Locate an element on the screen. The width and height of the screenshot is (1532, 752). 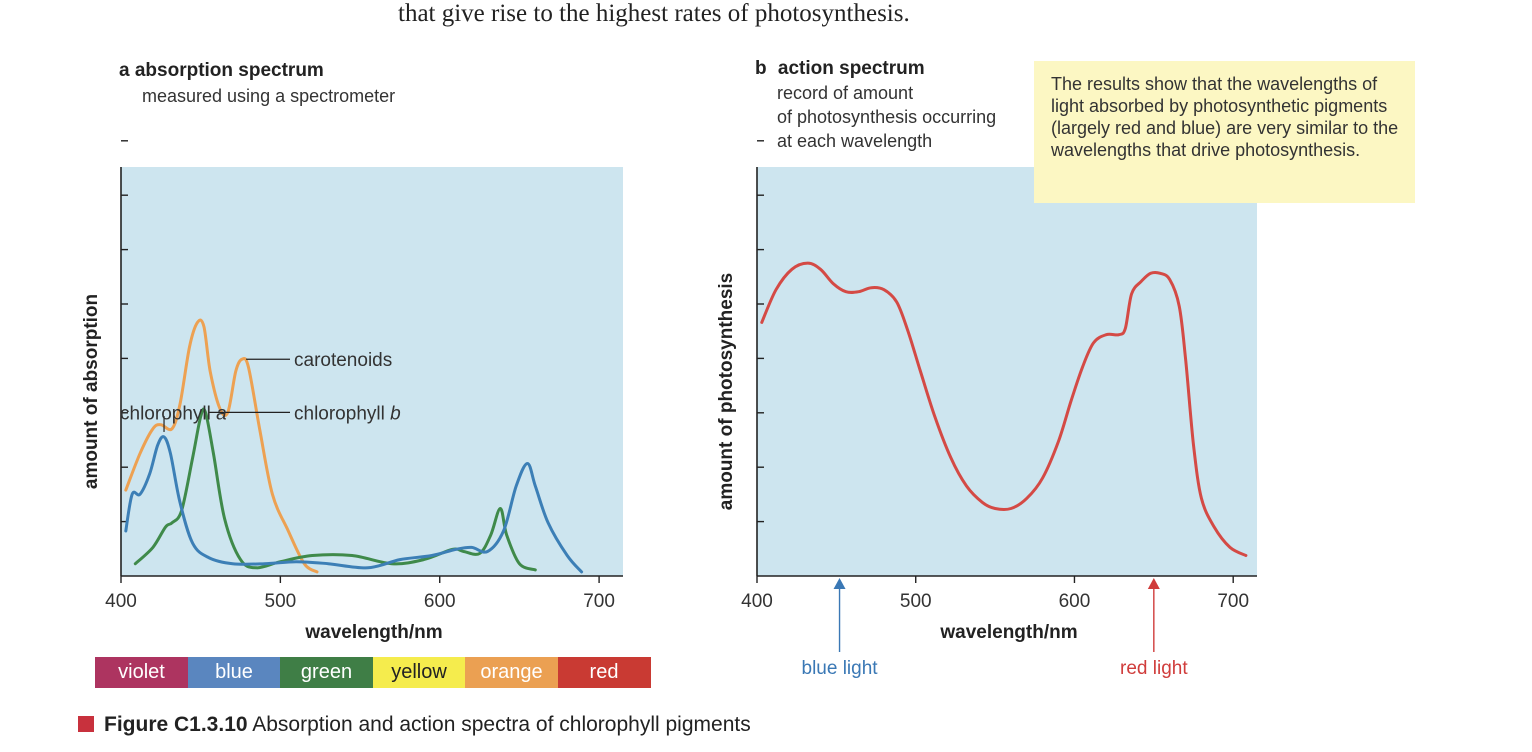
chlorophyll-a-label: chlorophyll a is located at coordinates (173, 413).